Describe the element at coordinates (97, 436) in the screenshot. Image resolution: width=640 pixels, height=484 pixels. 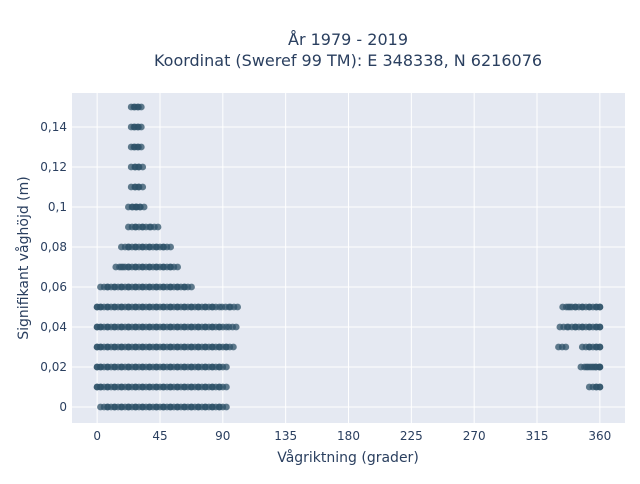
I see `x-tick-label: 0` at that location.